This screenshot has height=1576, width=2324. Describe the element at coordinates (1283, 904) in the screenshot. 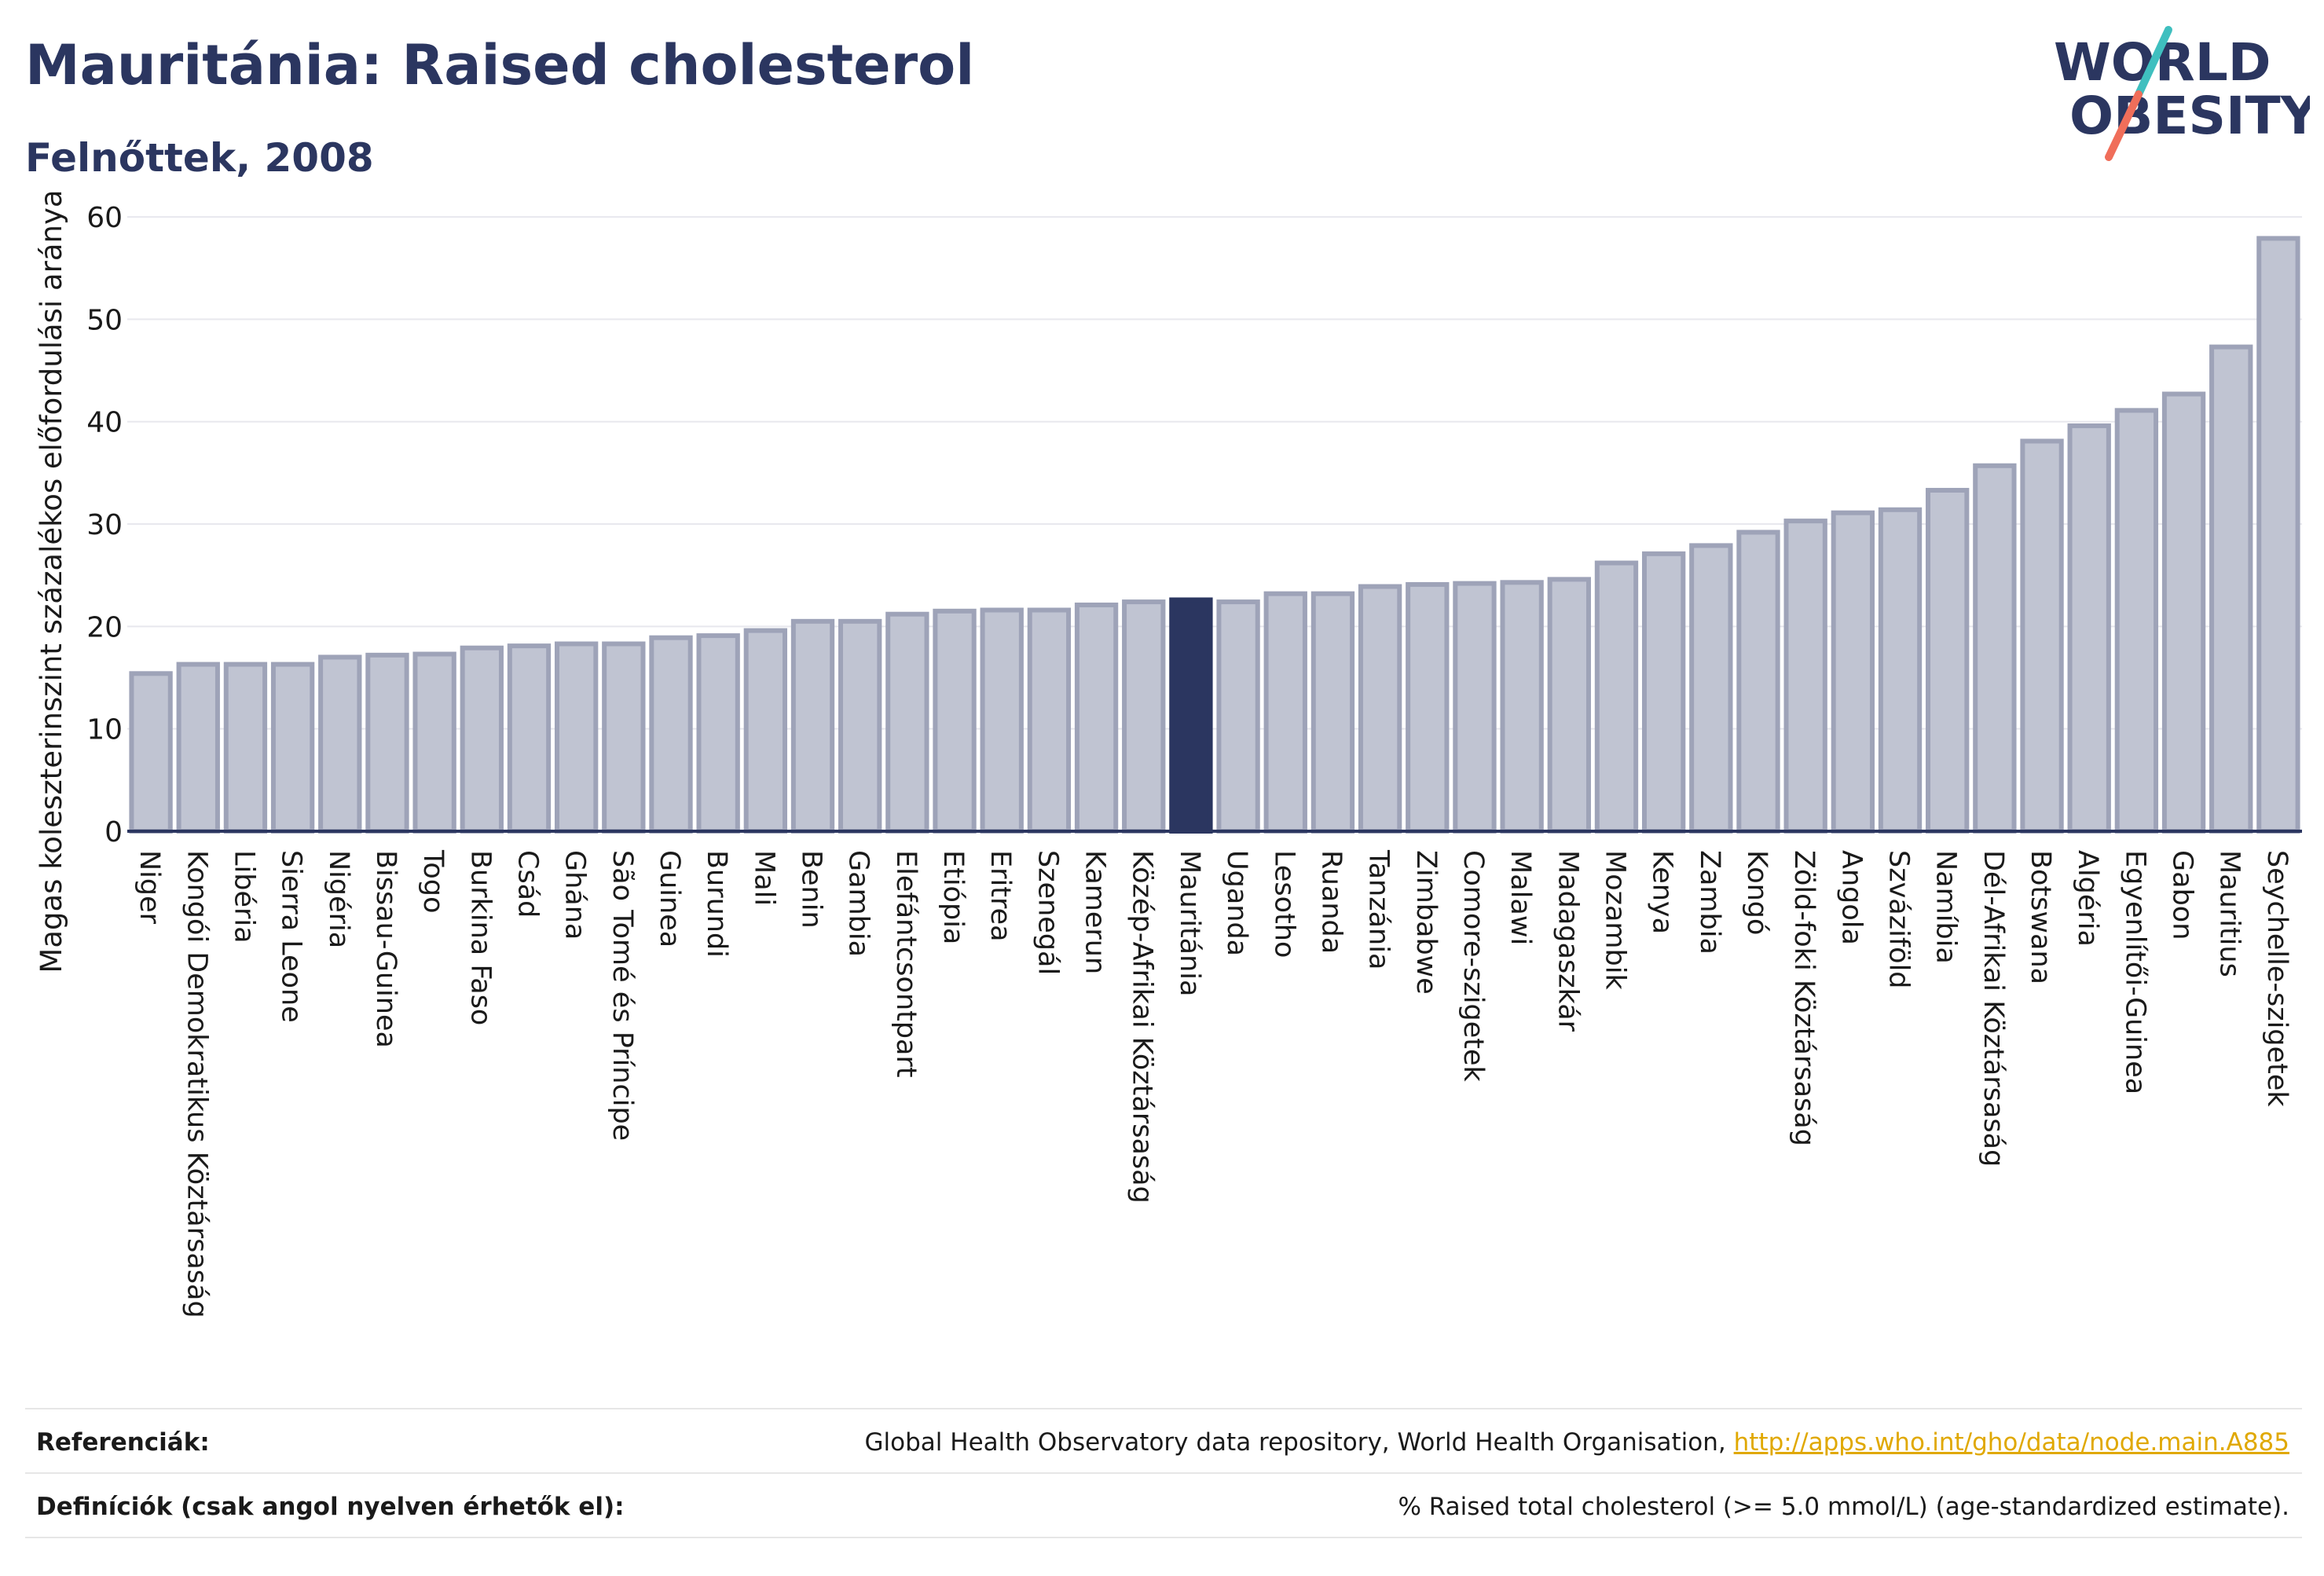

I see `x-tick-label: Lesotho` at that location.